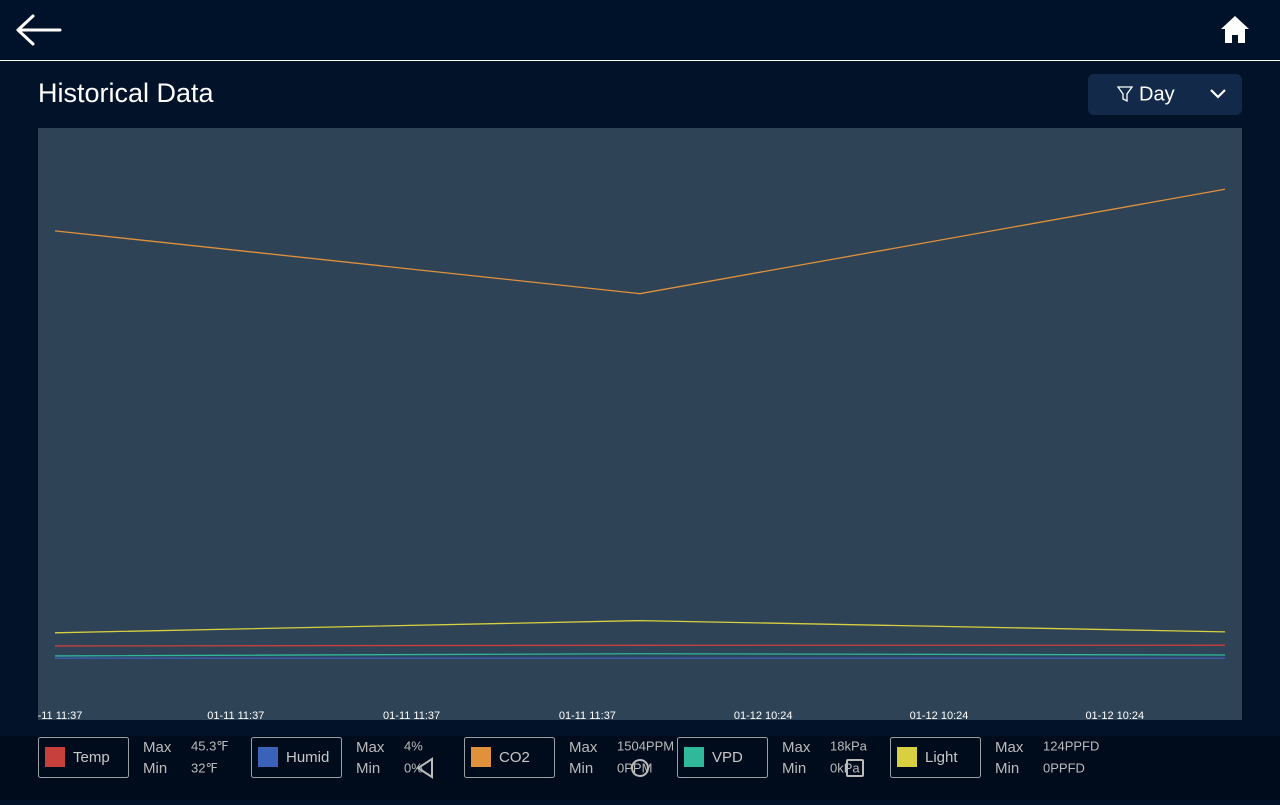  What do you see at coordinates (1064, 767) in the screenshot?
I see `min-value: 0PPFD` at bounding box center [1064, 767].